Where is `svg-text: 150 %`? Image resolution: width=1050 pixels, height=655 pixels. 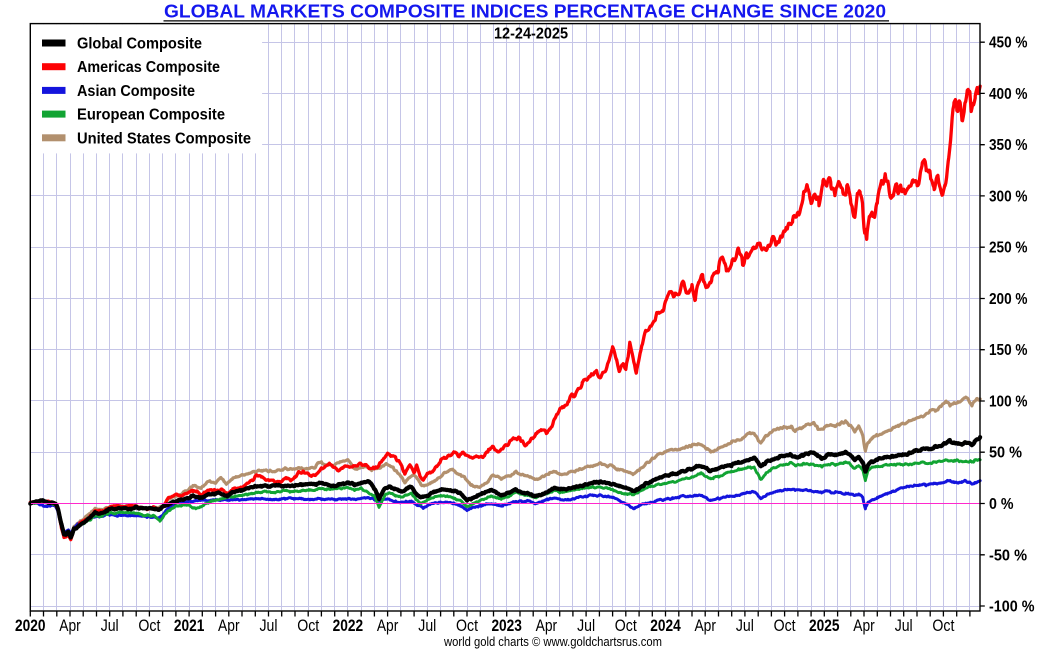
svg-text: 150 % is located at coordinates (1008, 350).